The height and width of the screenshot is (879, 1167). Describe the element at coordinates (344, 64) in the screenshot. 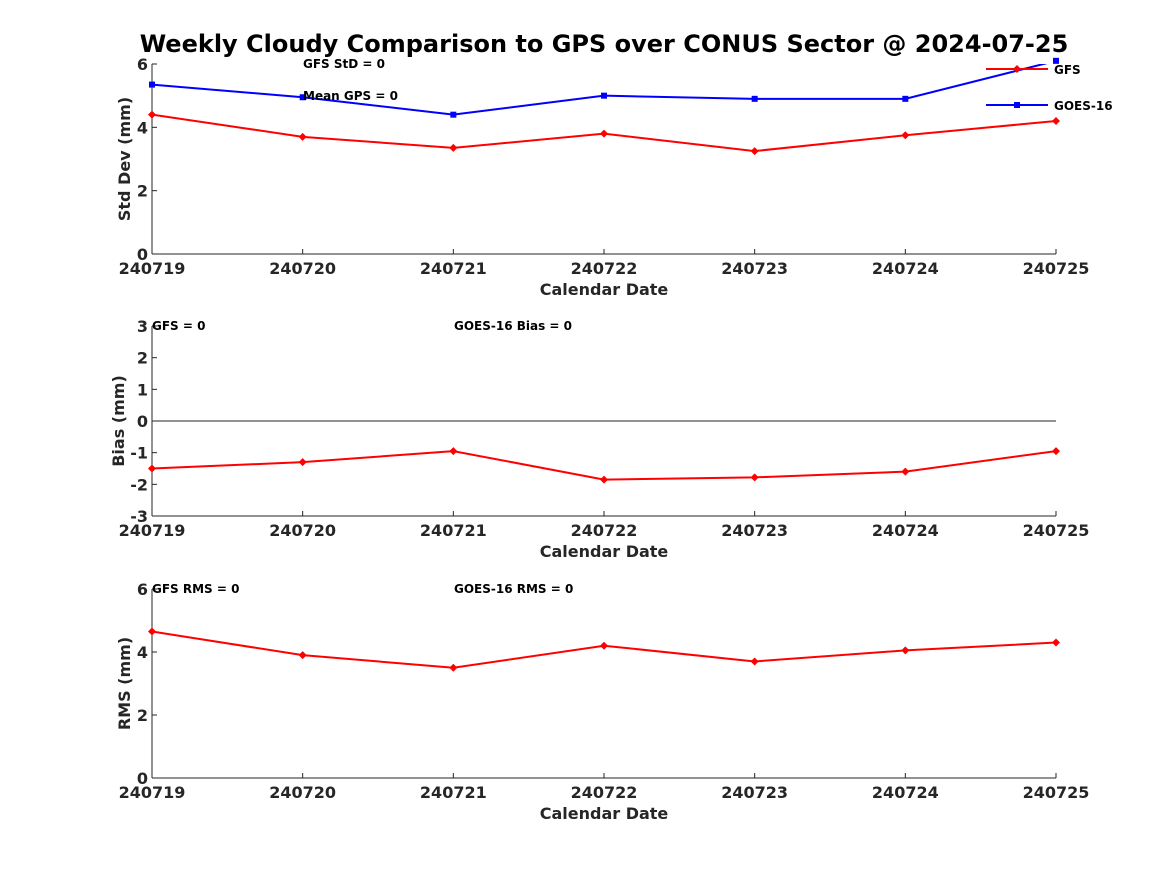

I see `annotation: GFS StD = 0` at that location.